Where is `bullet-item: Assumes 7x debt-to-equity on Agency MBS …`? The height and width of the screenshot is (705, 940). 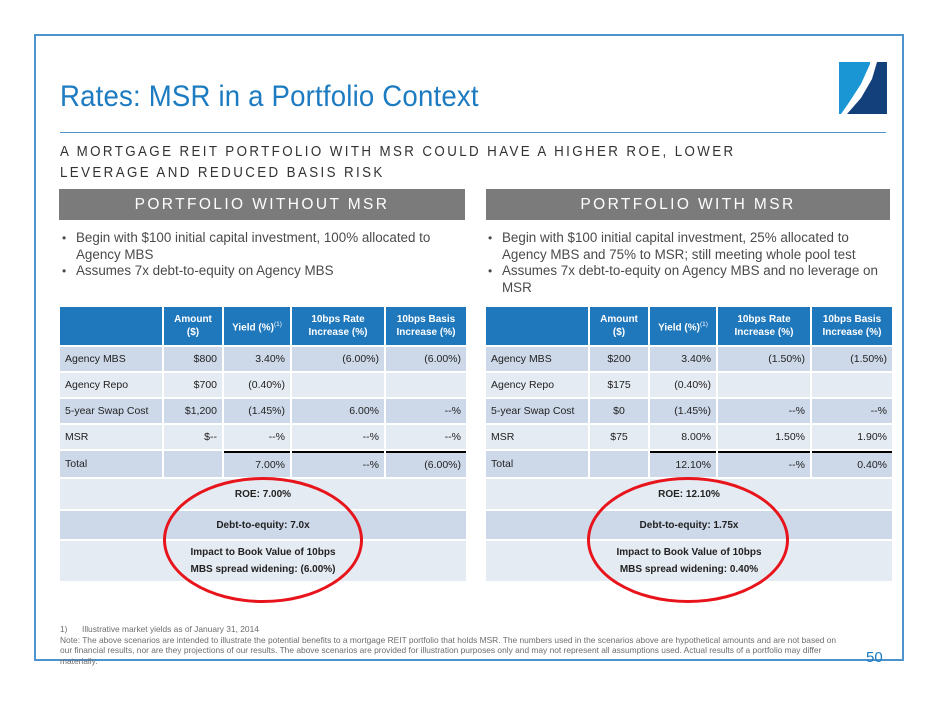 bullet-item: Assumes 7x debt-to-equity on Agency MBS … is located at coordinates (691, 279).